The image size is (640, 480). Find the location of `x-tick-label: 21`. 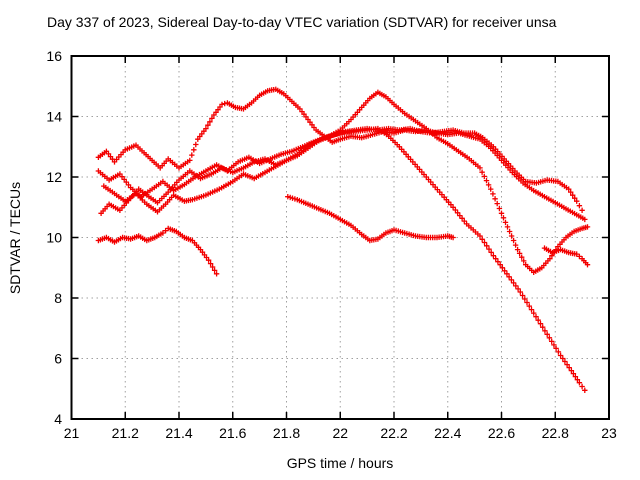

x-tick-label: 21 is located at coordinates (72, 433).